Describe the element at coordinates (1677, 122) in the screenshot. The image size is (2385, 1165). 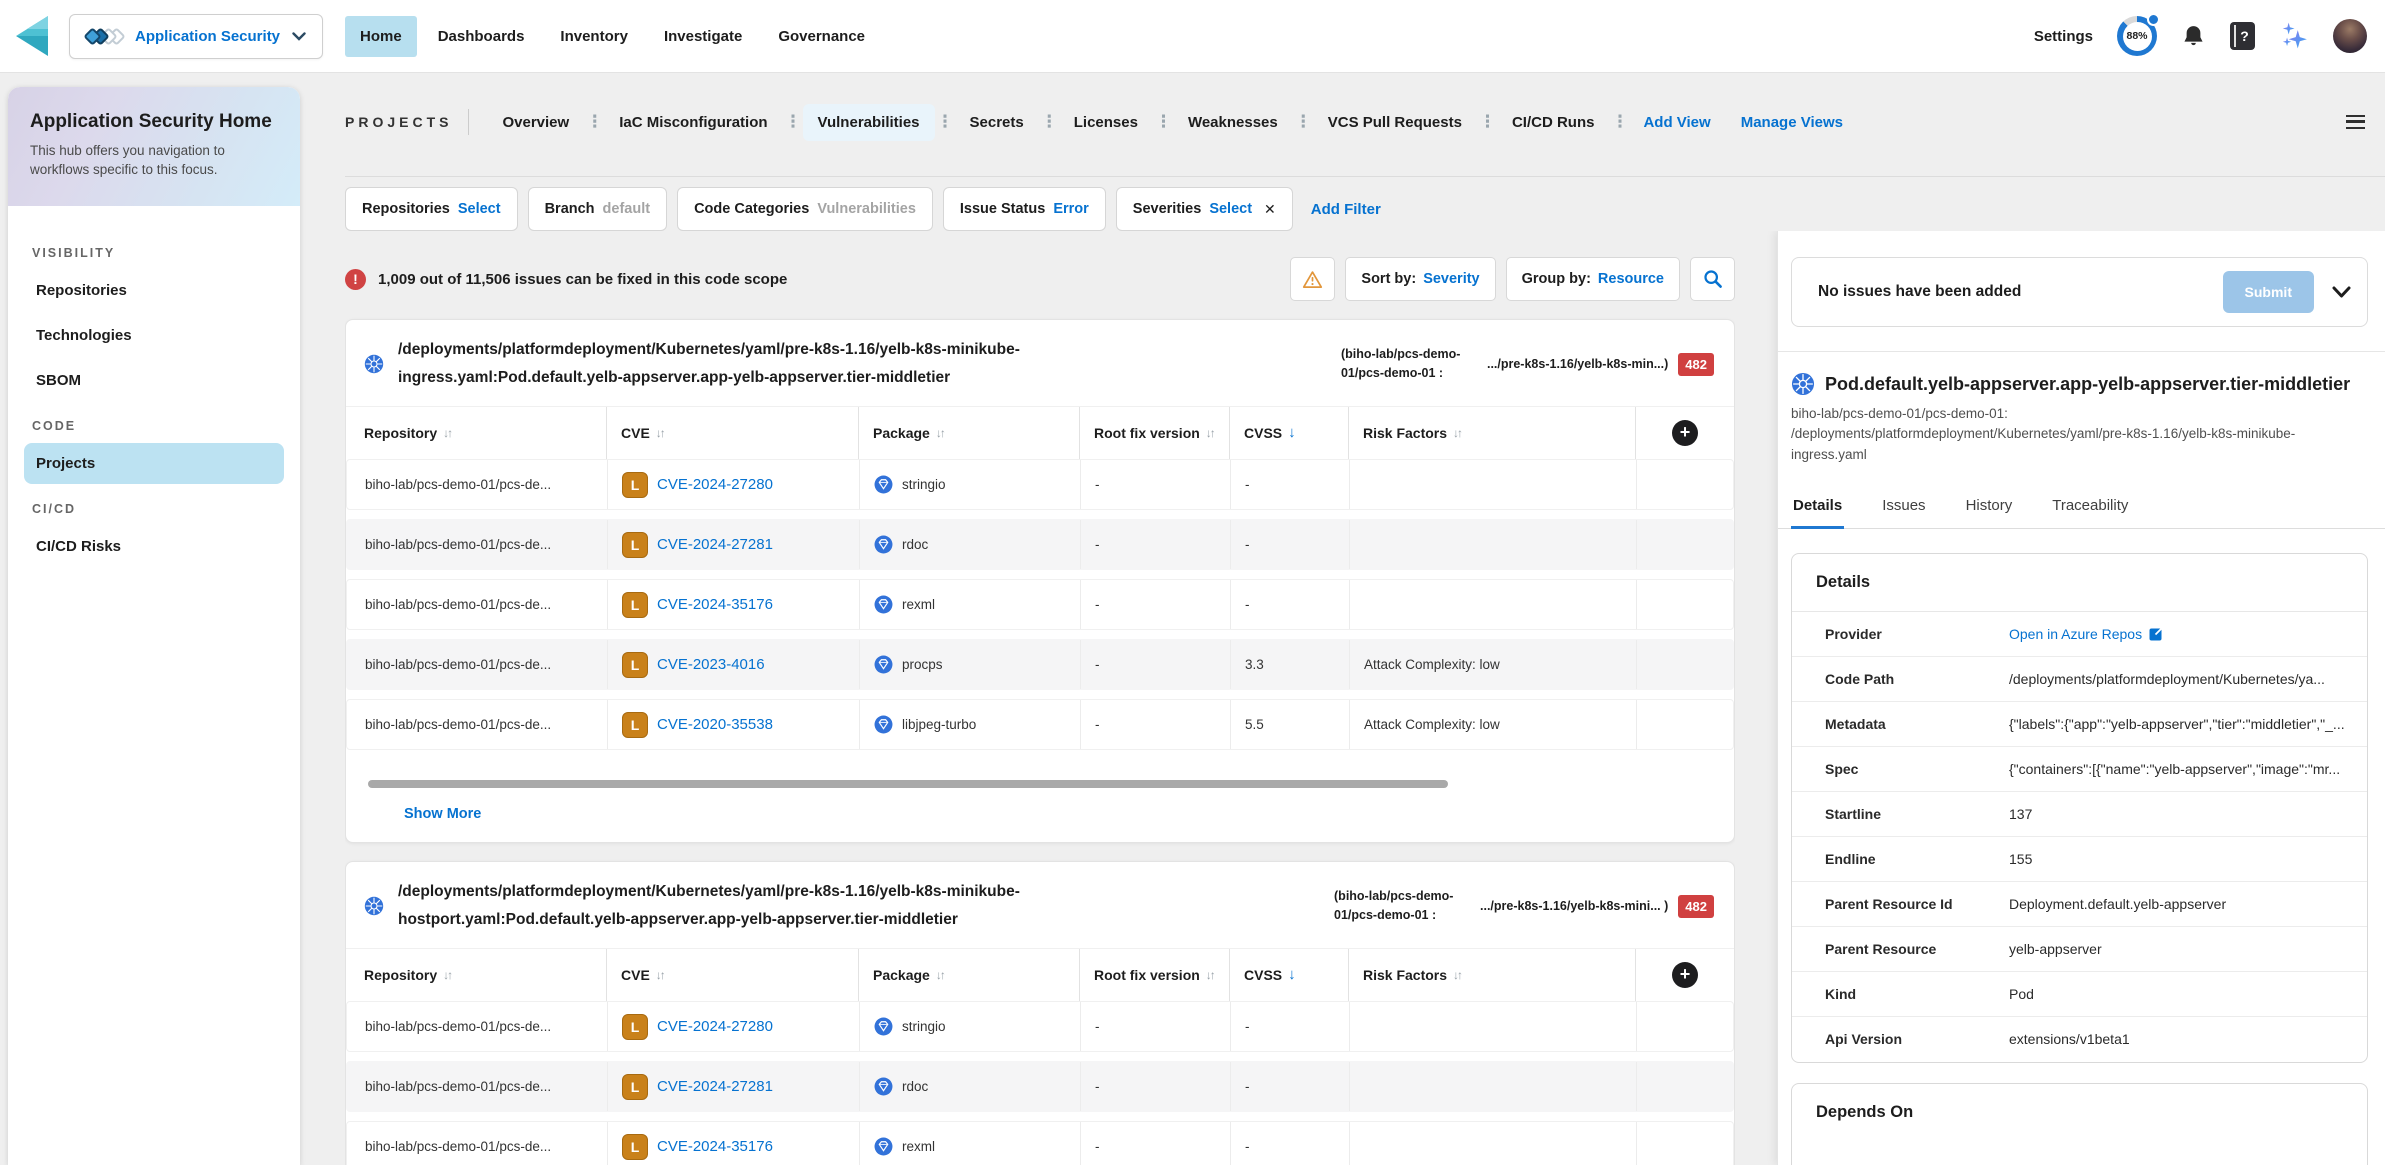
I see `add-view-link: Add View` at that location.